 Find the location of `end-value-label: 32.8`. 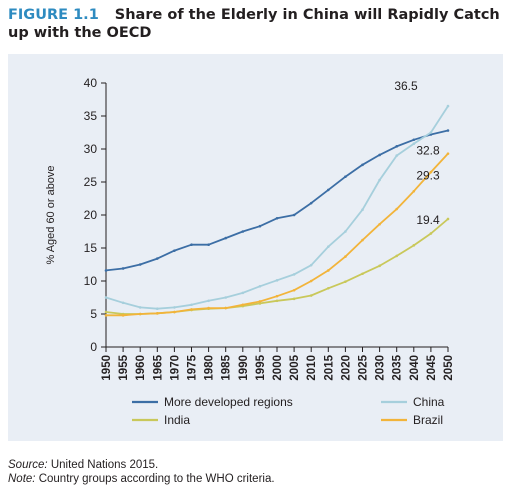

end-value-label: 32.8 is located at coordinates (428, 151).